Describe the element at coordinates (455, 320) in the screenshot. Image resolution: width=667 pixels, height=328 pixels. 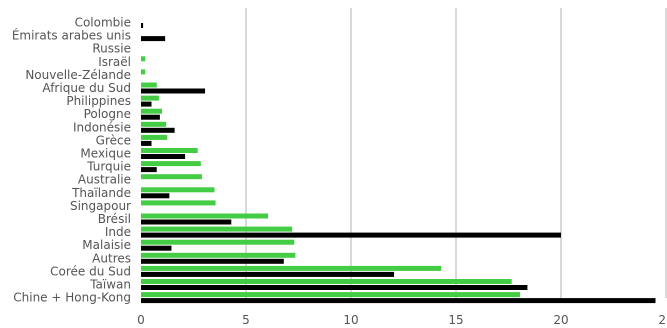
I see `x-tick-label-15: 15` at that location.